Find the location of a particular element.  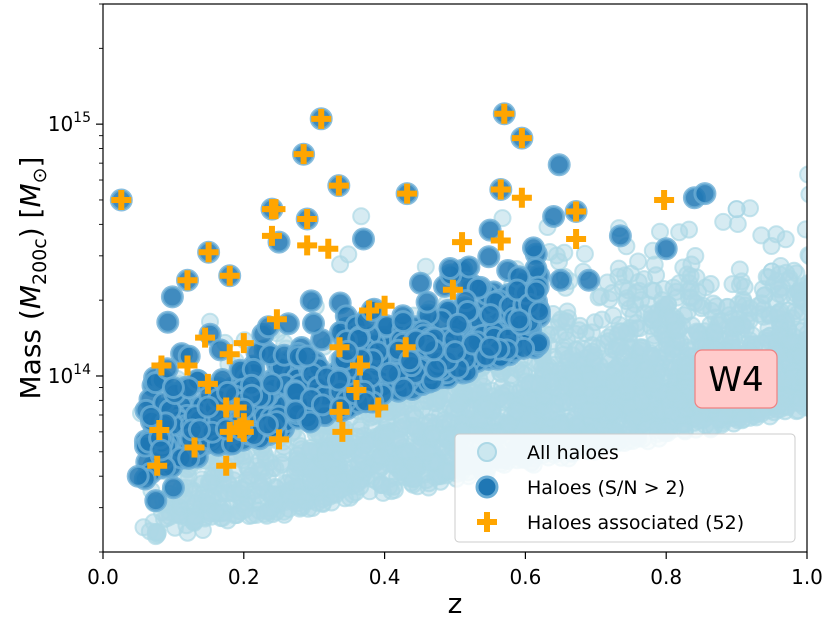

y-axis-title-m2: M is located at coordinates (30, 195).